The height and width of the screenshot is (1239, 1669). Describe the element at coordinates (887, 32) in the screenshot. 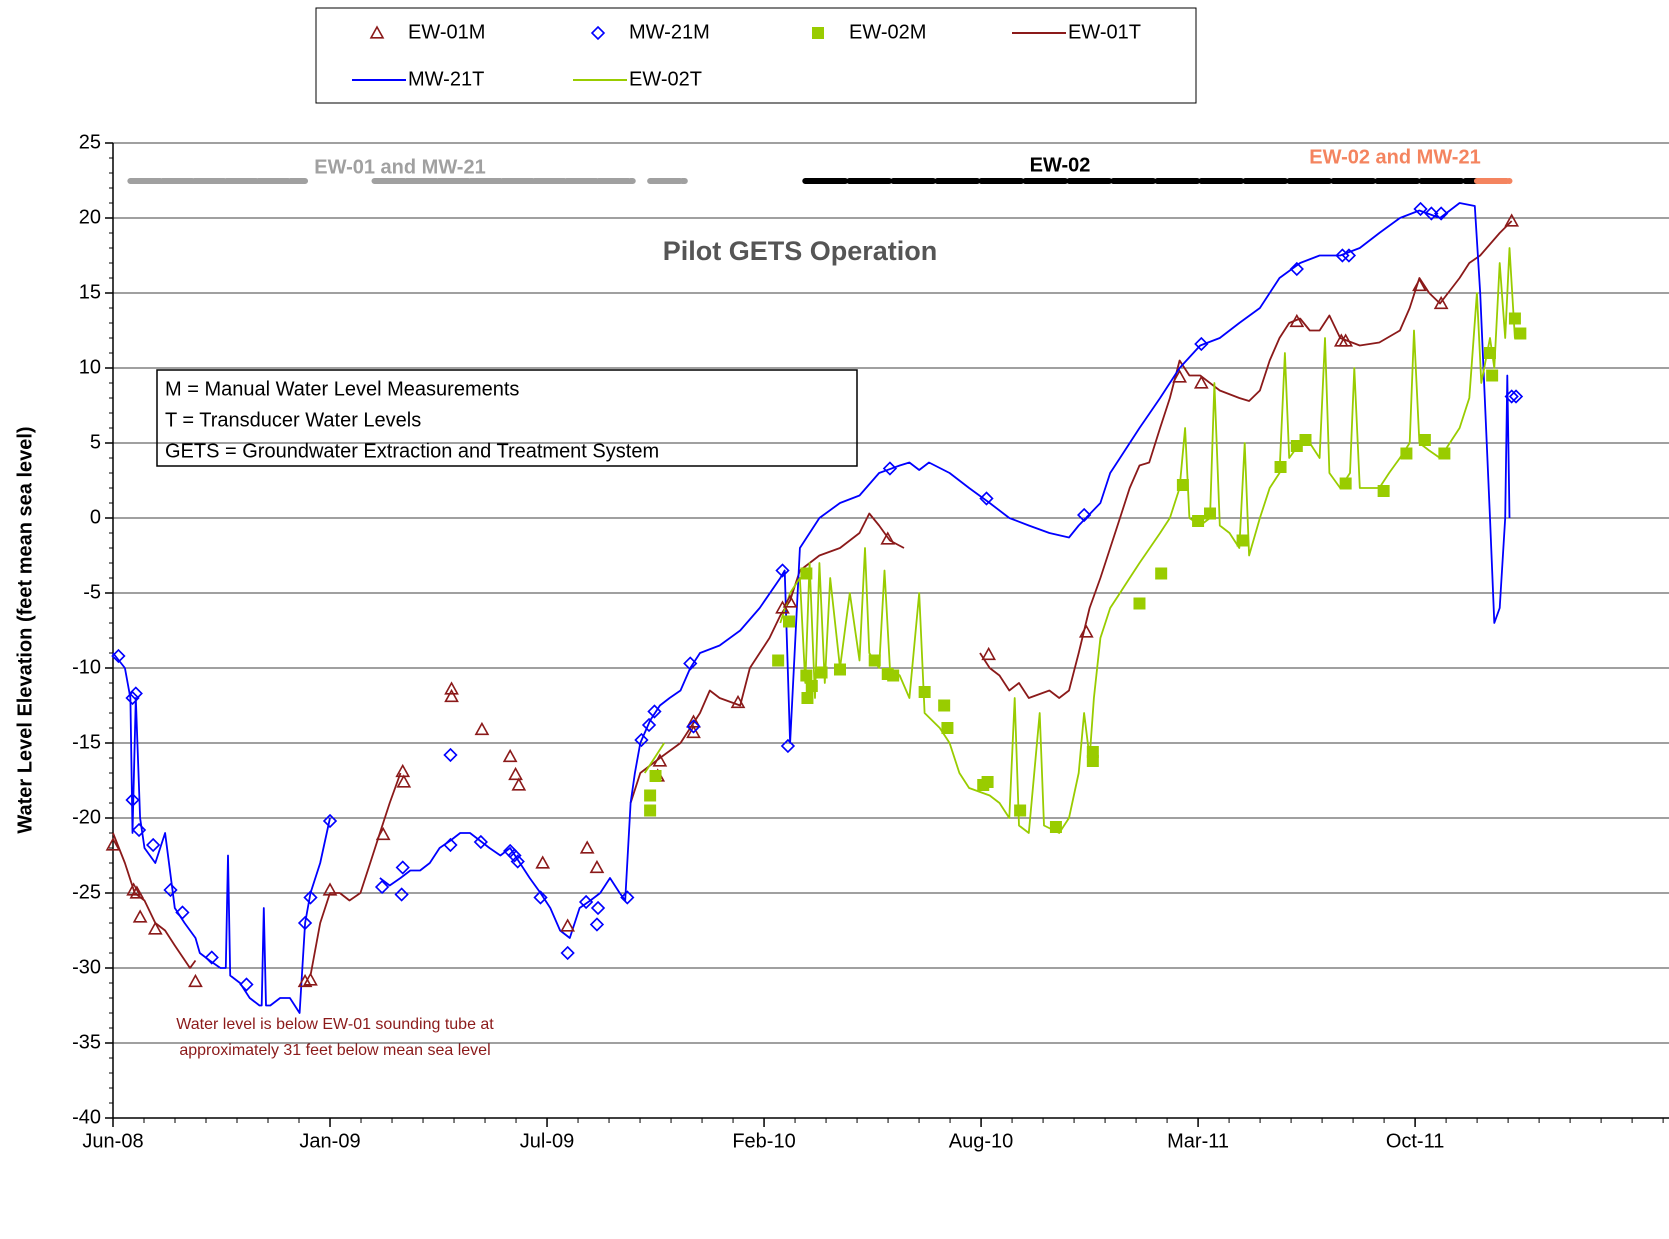

I see `legend-label: EW-02M` at that location.